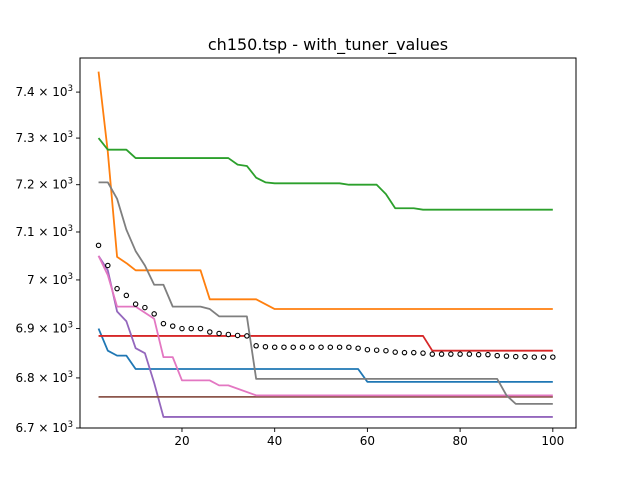 The width and height of the screenshot is (640, 480). Describe the element at coordinates (367, 441) in the screenshot. I see `x-tick-label-3: 60` at that location.